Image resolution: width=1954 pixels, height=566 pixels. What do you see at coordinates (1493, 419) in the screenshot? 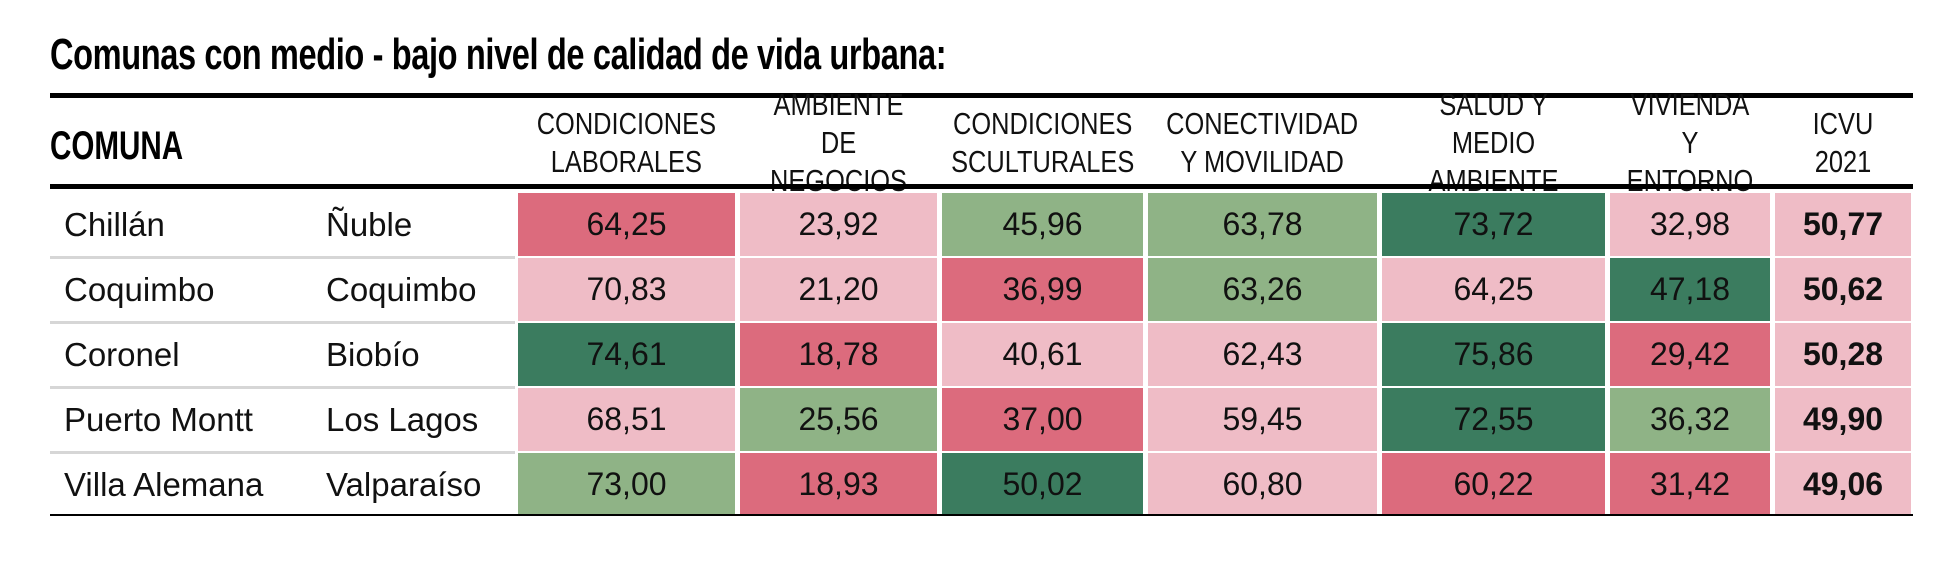
I see `score-cell: 72,55` at bounding box center [1493, 419].